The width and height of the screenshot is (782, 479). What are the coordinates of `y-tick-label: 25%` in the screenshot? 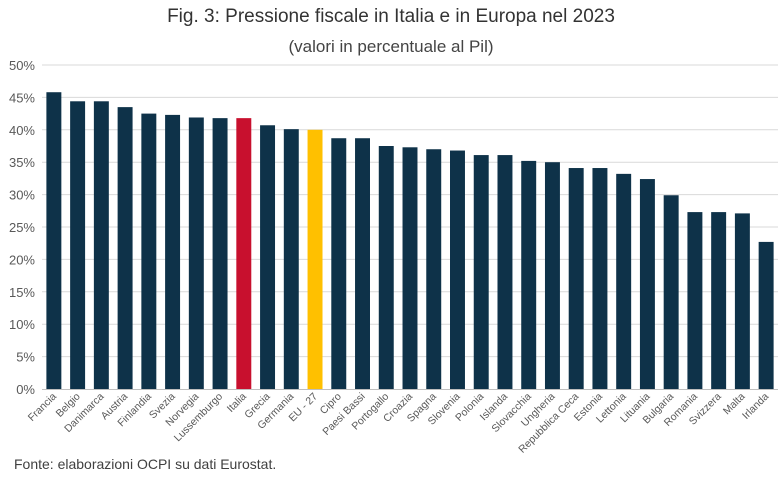 It's located at (22, 227).